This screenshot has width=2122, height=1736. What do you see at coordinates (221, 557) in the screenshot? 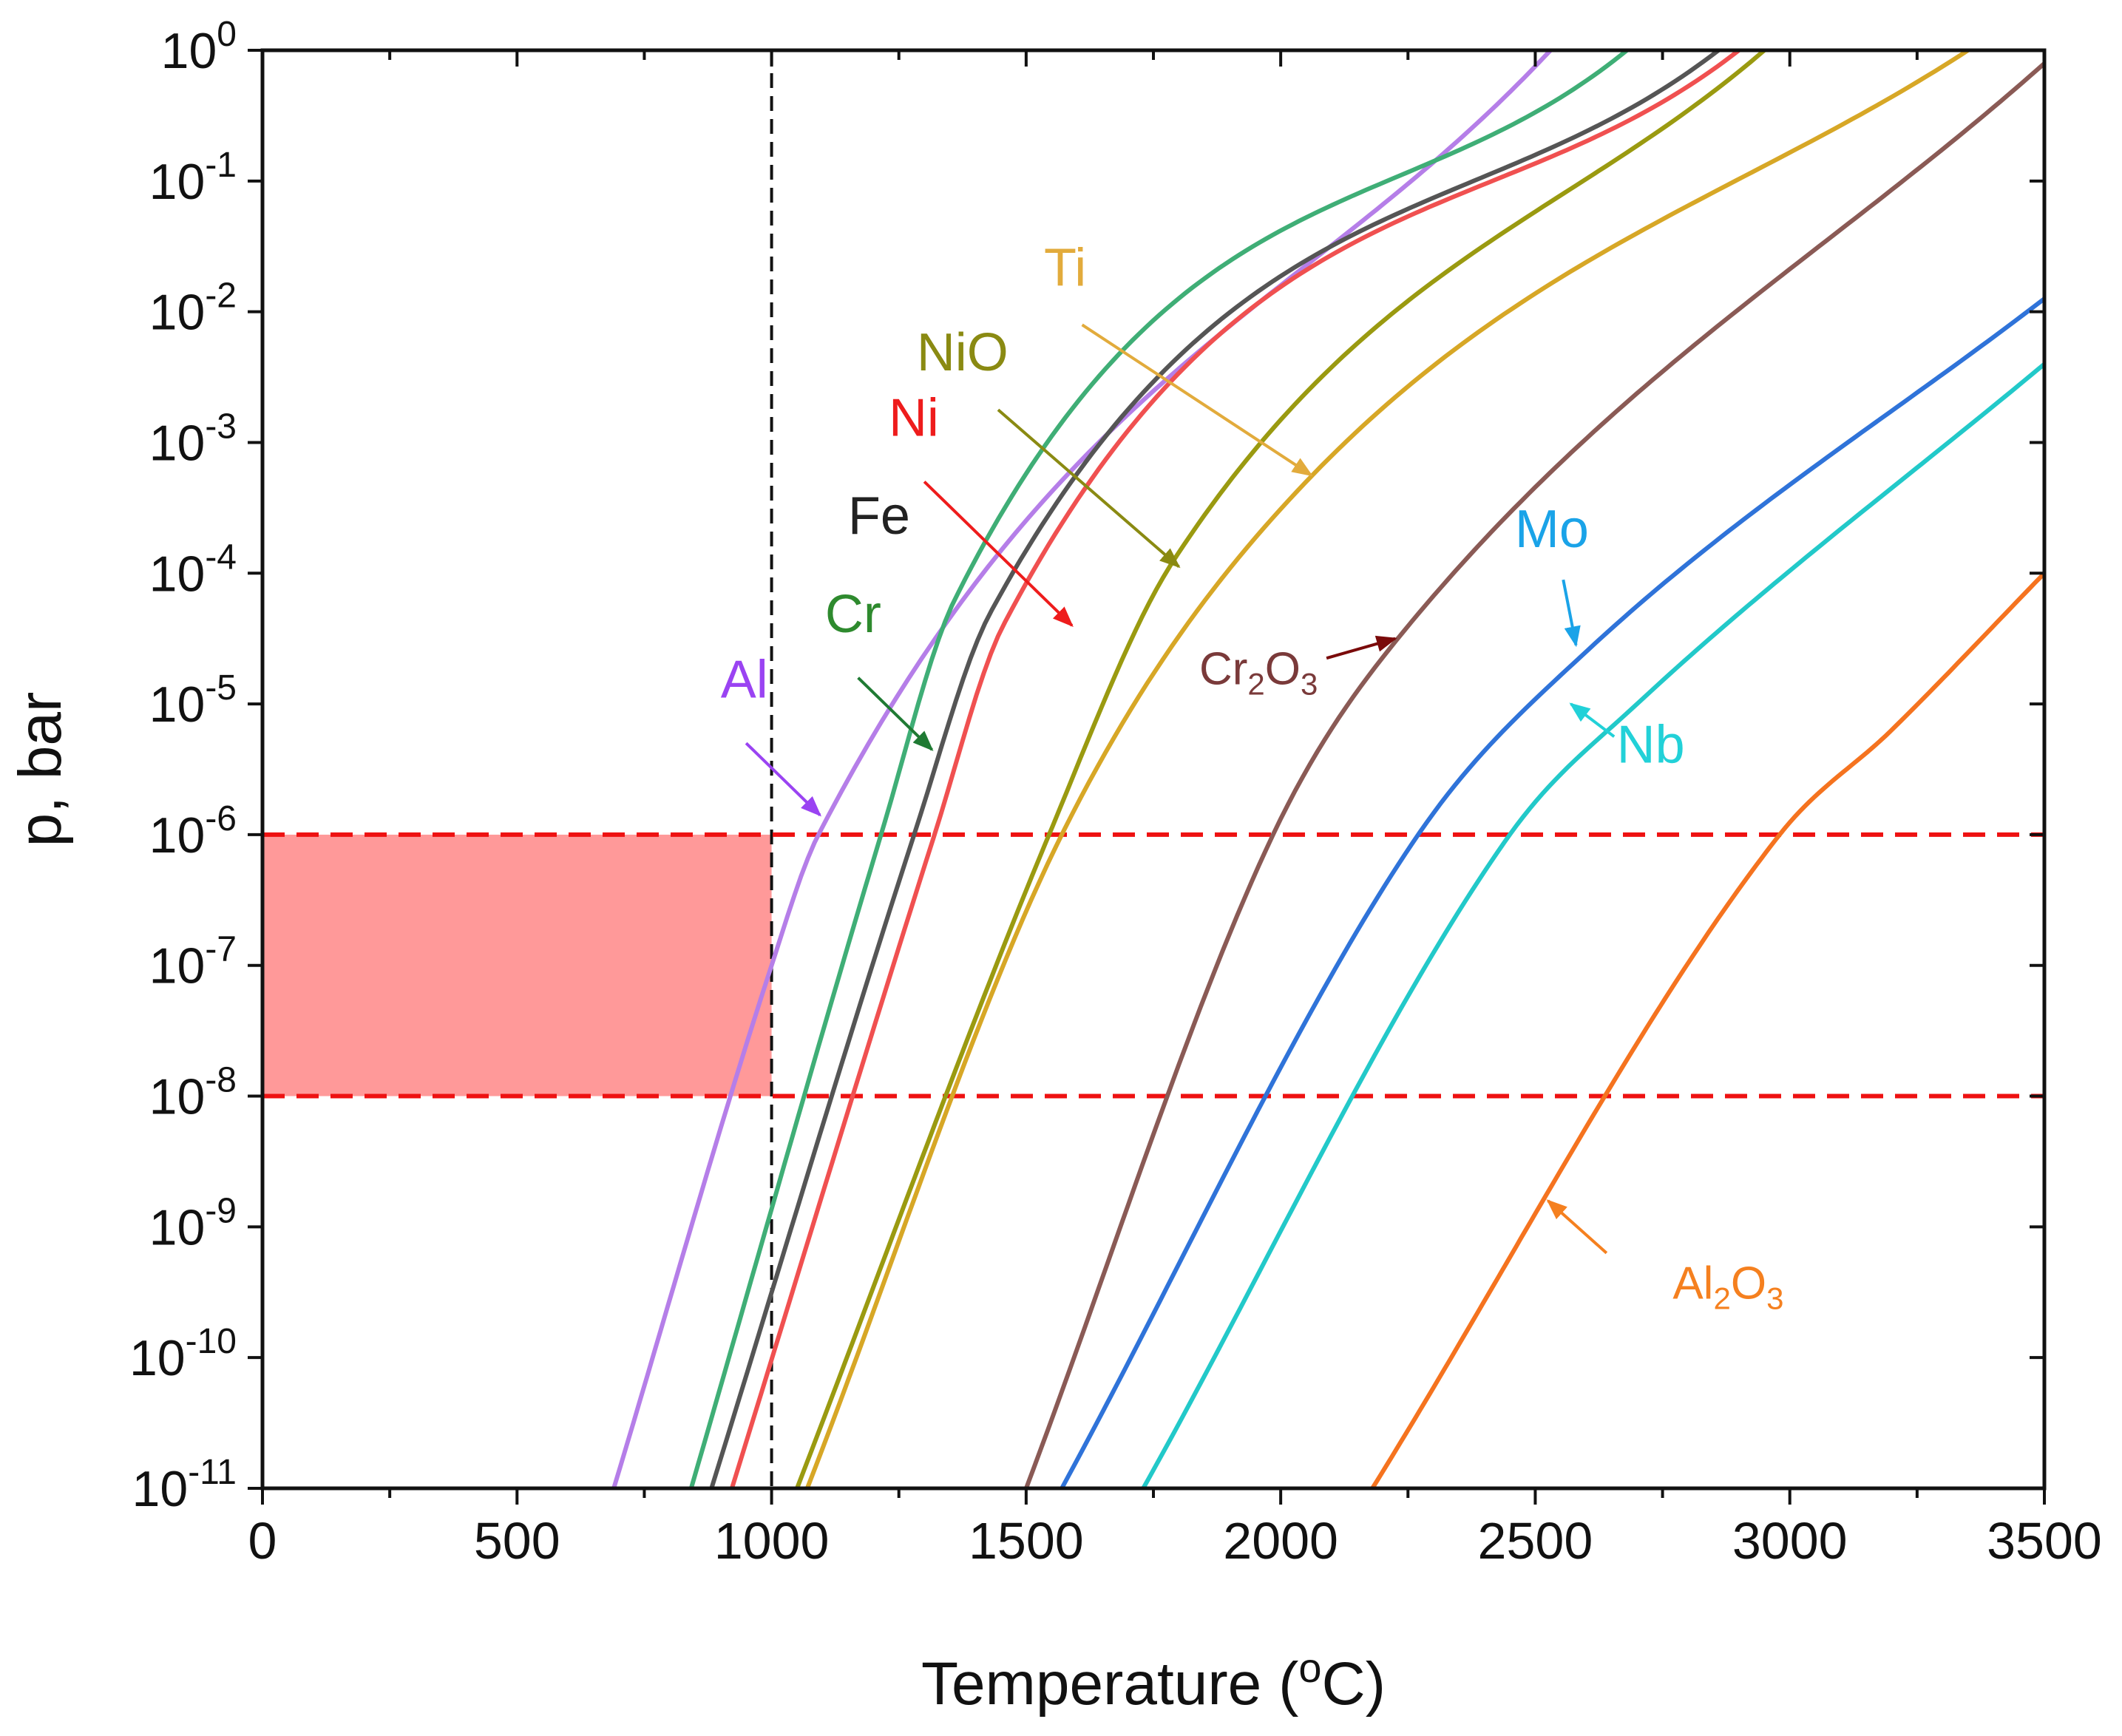
I see `y-tick-exponent: -4` at bounding box center [221, 557].